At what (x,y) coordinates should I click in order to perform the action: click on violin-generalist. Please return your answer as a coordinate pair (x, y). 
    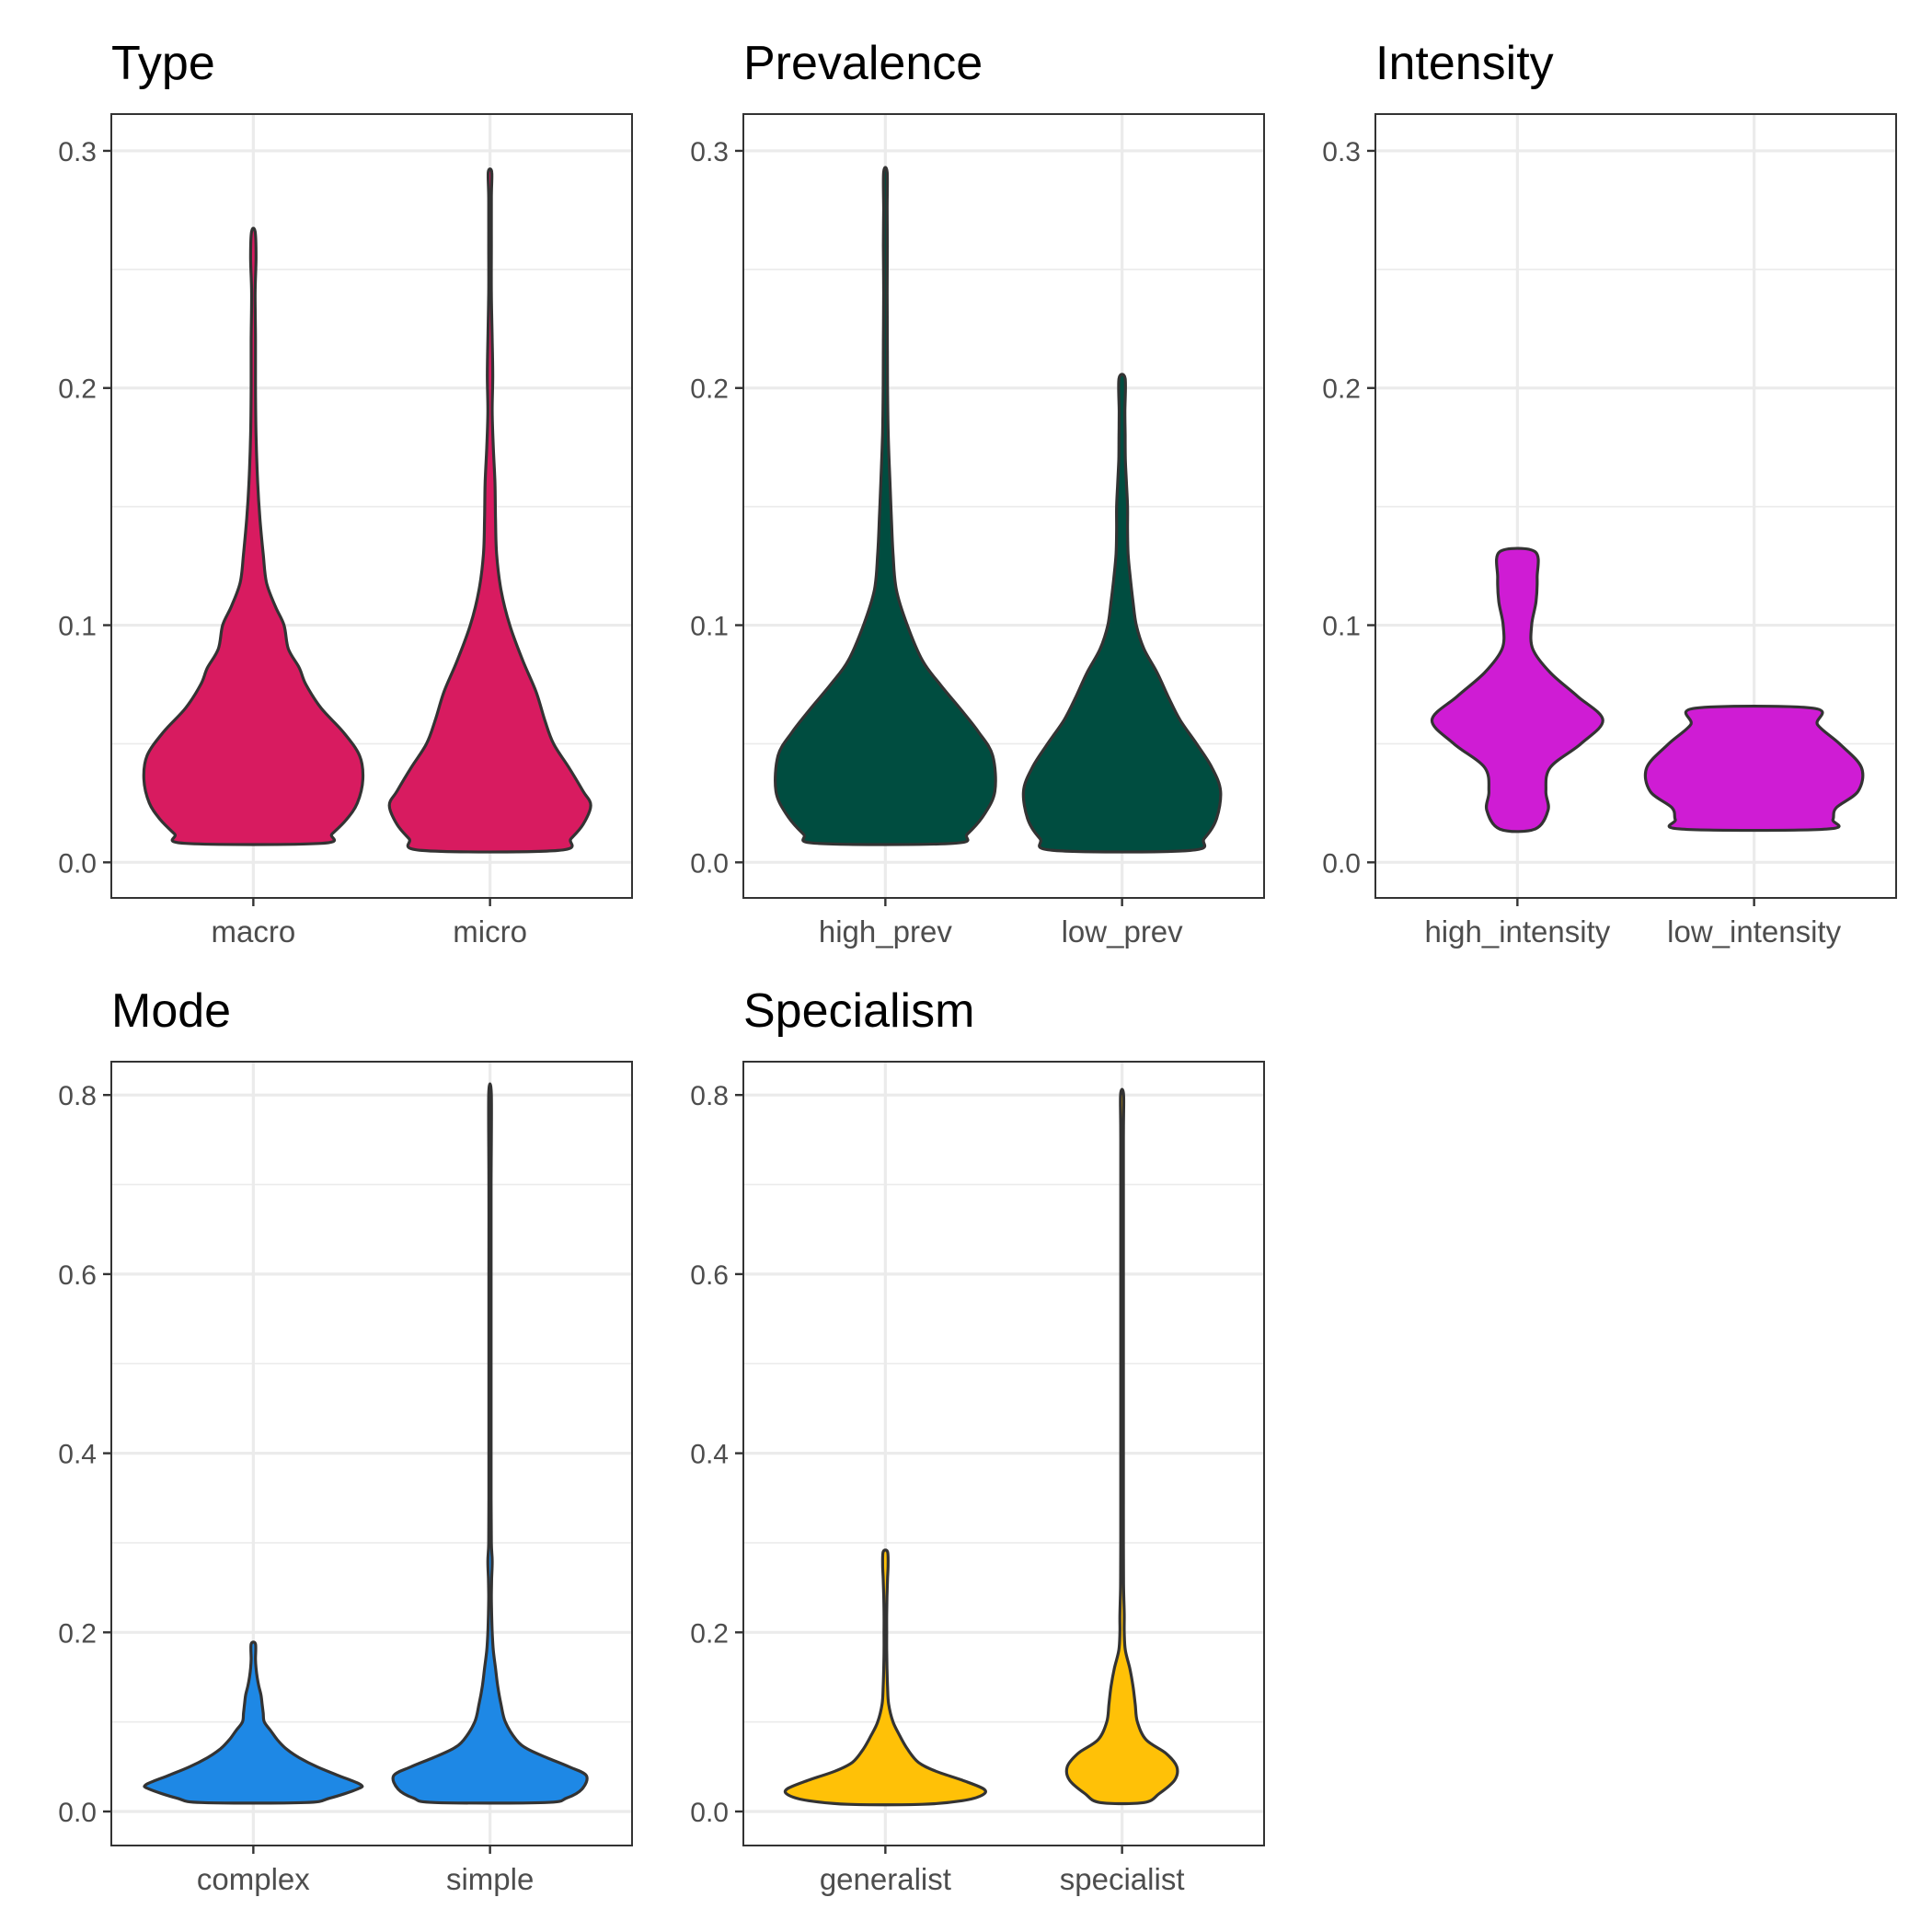
    Looking at the image, I should click on (885, 1677).